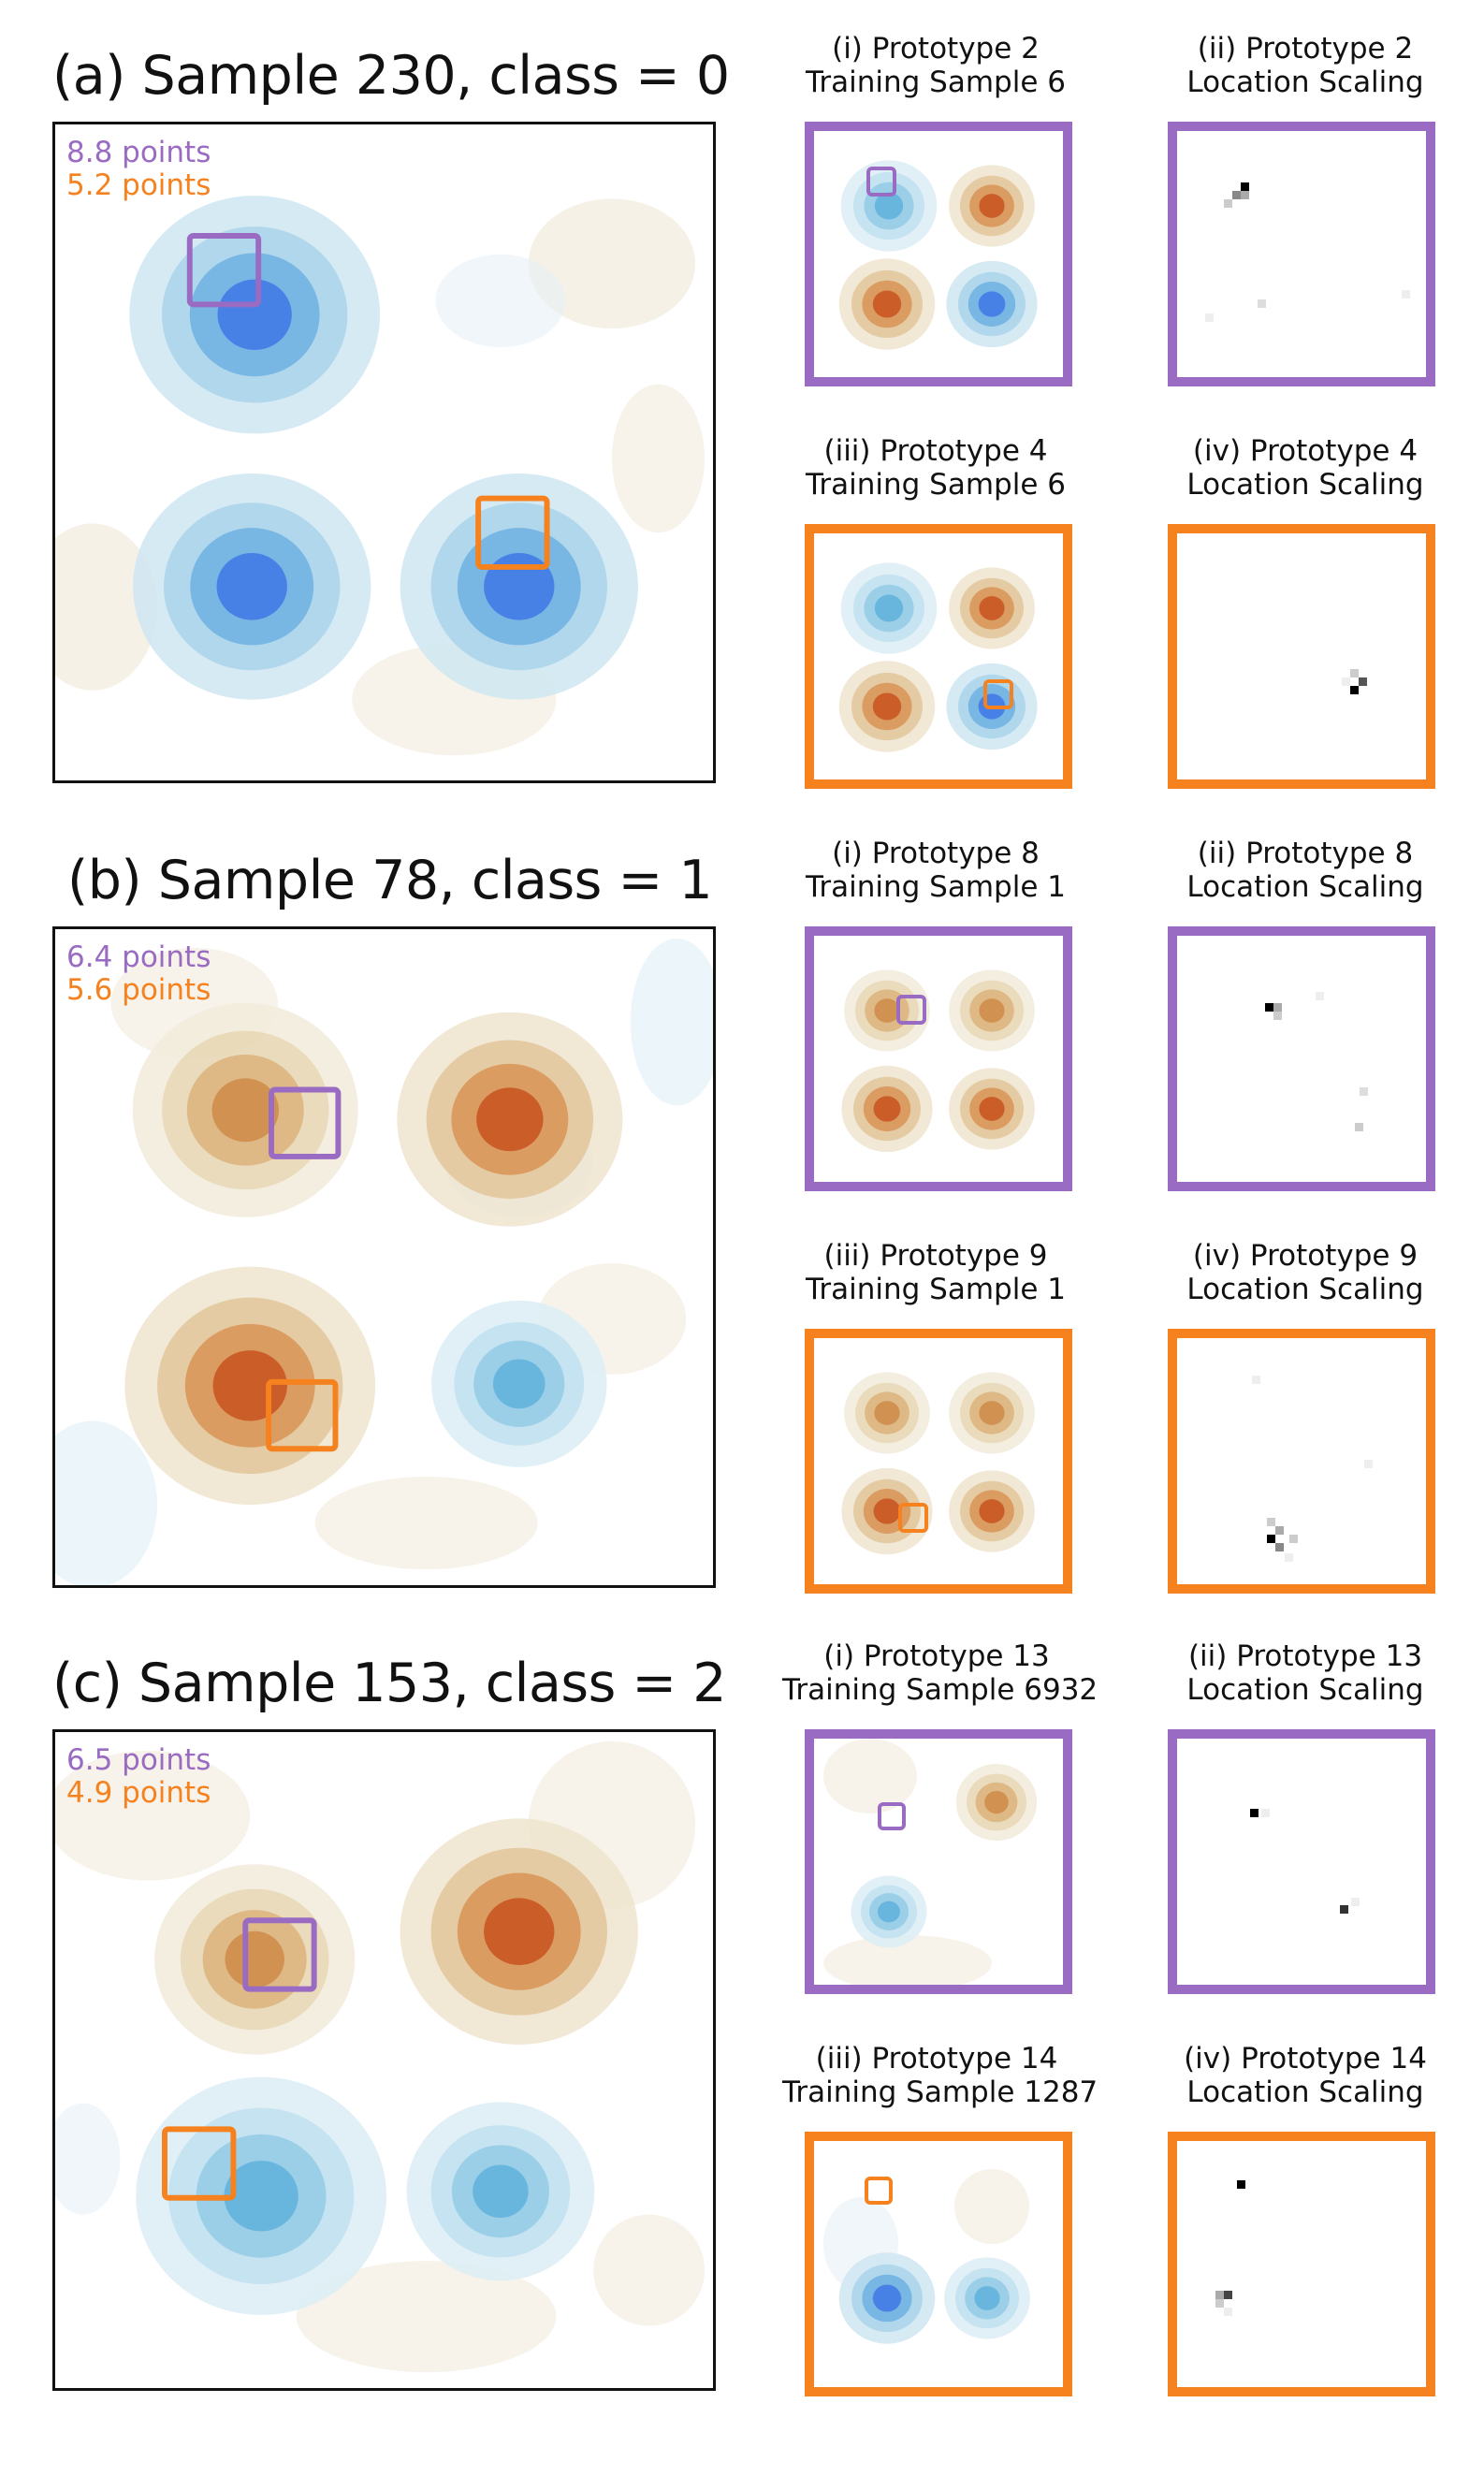 Image resolution: width=1484 pixels, height=2476 pixels. I want to click on proto-8-title: (i) Prototype 8 Training Sample 1, so click(936, 871).